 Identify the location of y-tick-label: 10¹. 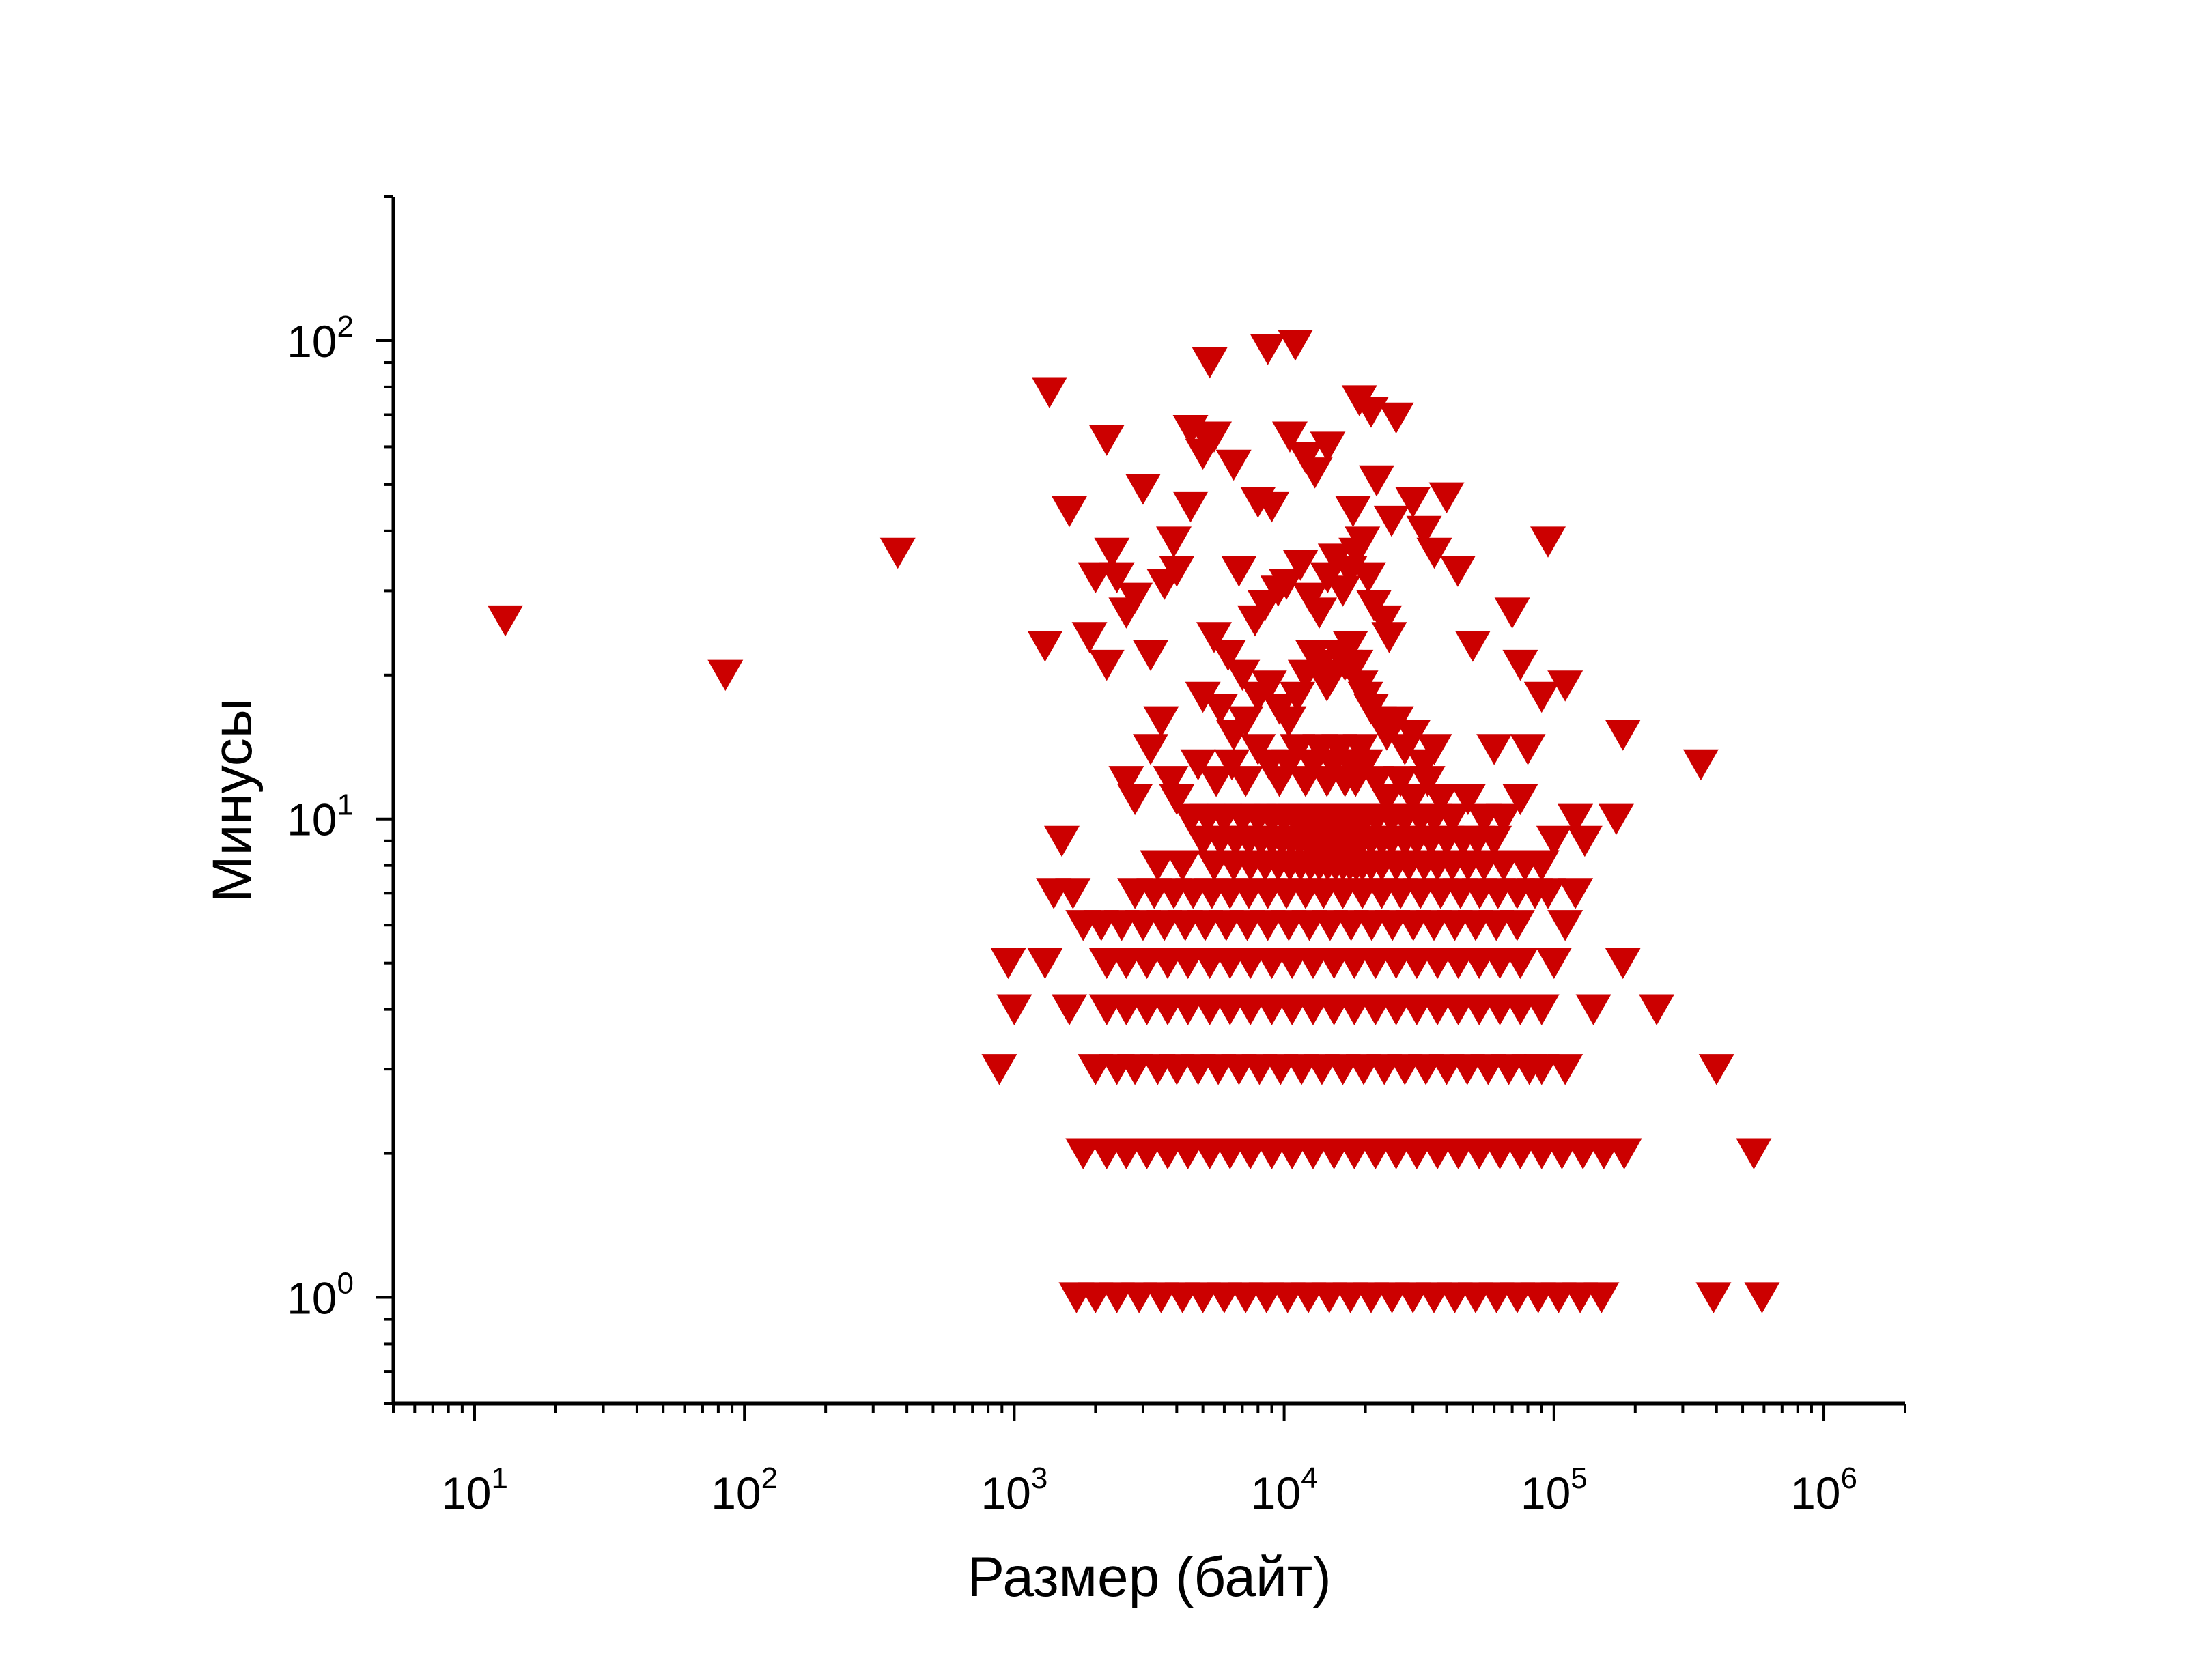
(321, 816).